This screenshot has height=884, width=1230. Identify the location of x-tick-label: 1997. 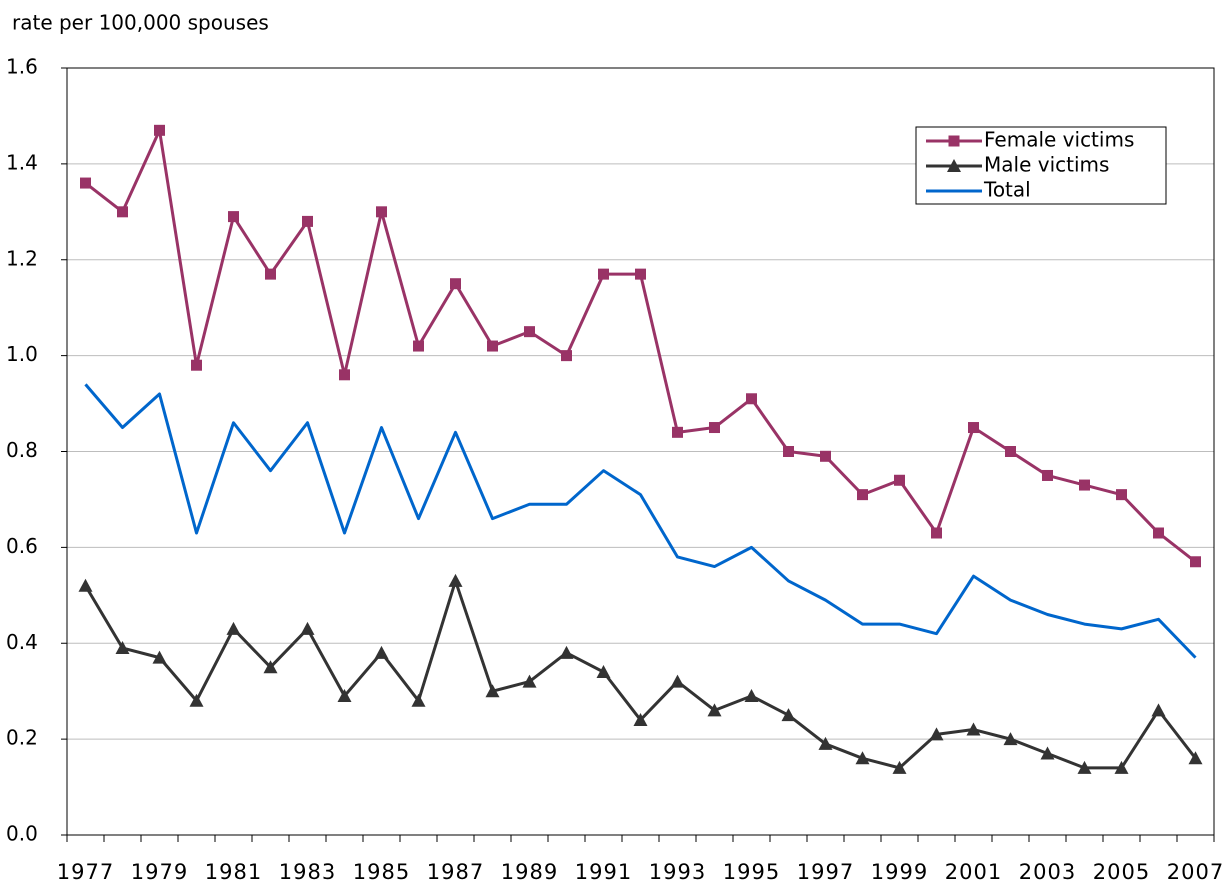
(825, 872).